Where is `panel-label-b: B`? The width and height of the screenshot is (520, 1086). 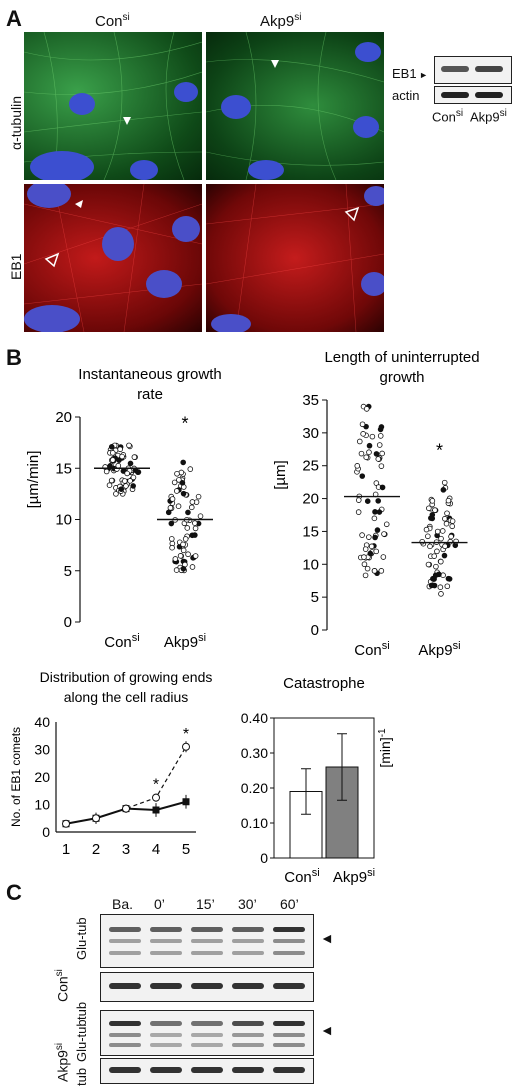 panel-label-b: B is located at coordinates (14, 357).